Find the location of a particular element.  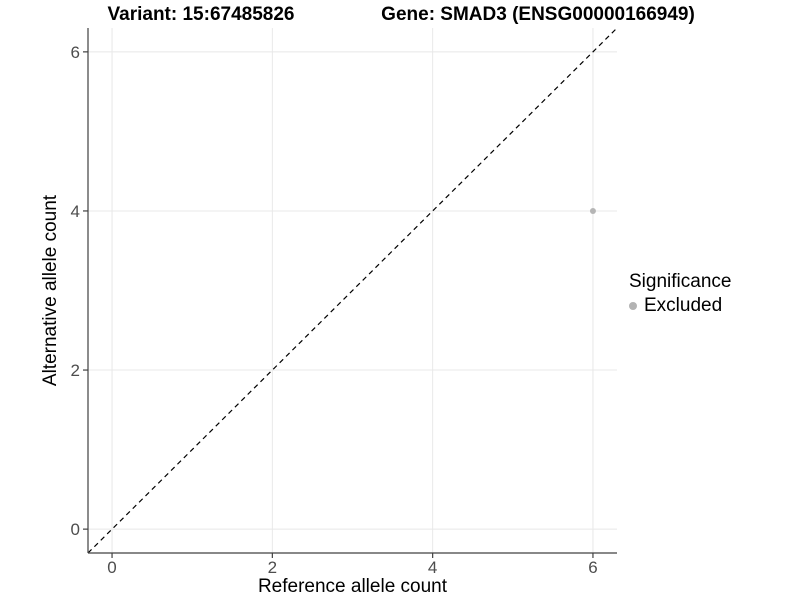

data-point is located at coordinates (592, 210).